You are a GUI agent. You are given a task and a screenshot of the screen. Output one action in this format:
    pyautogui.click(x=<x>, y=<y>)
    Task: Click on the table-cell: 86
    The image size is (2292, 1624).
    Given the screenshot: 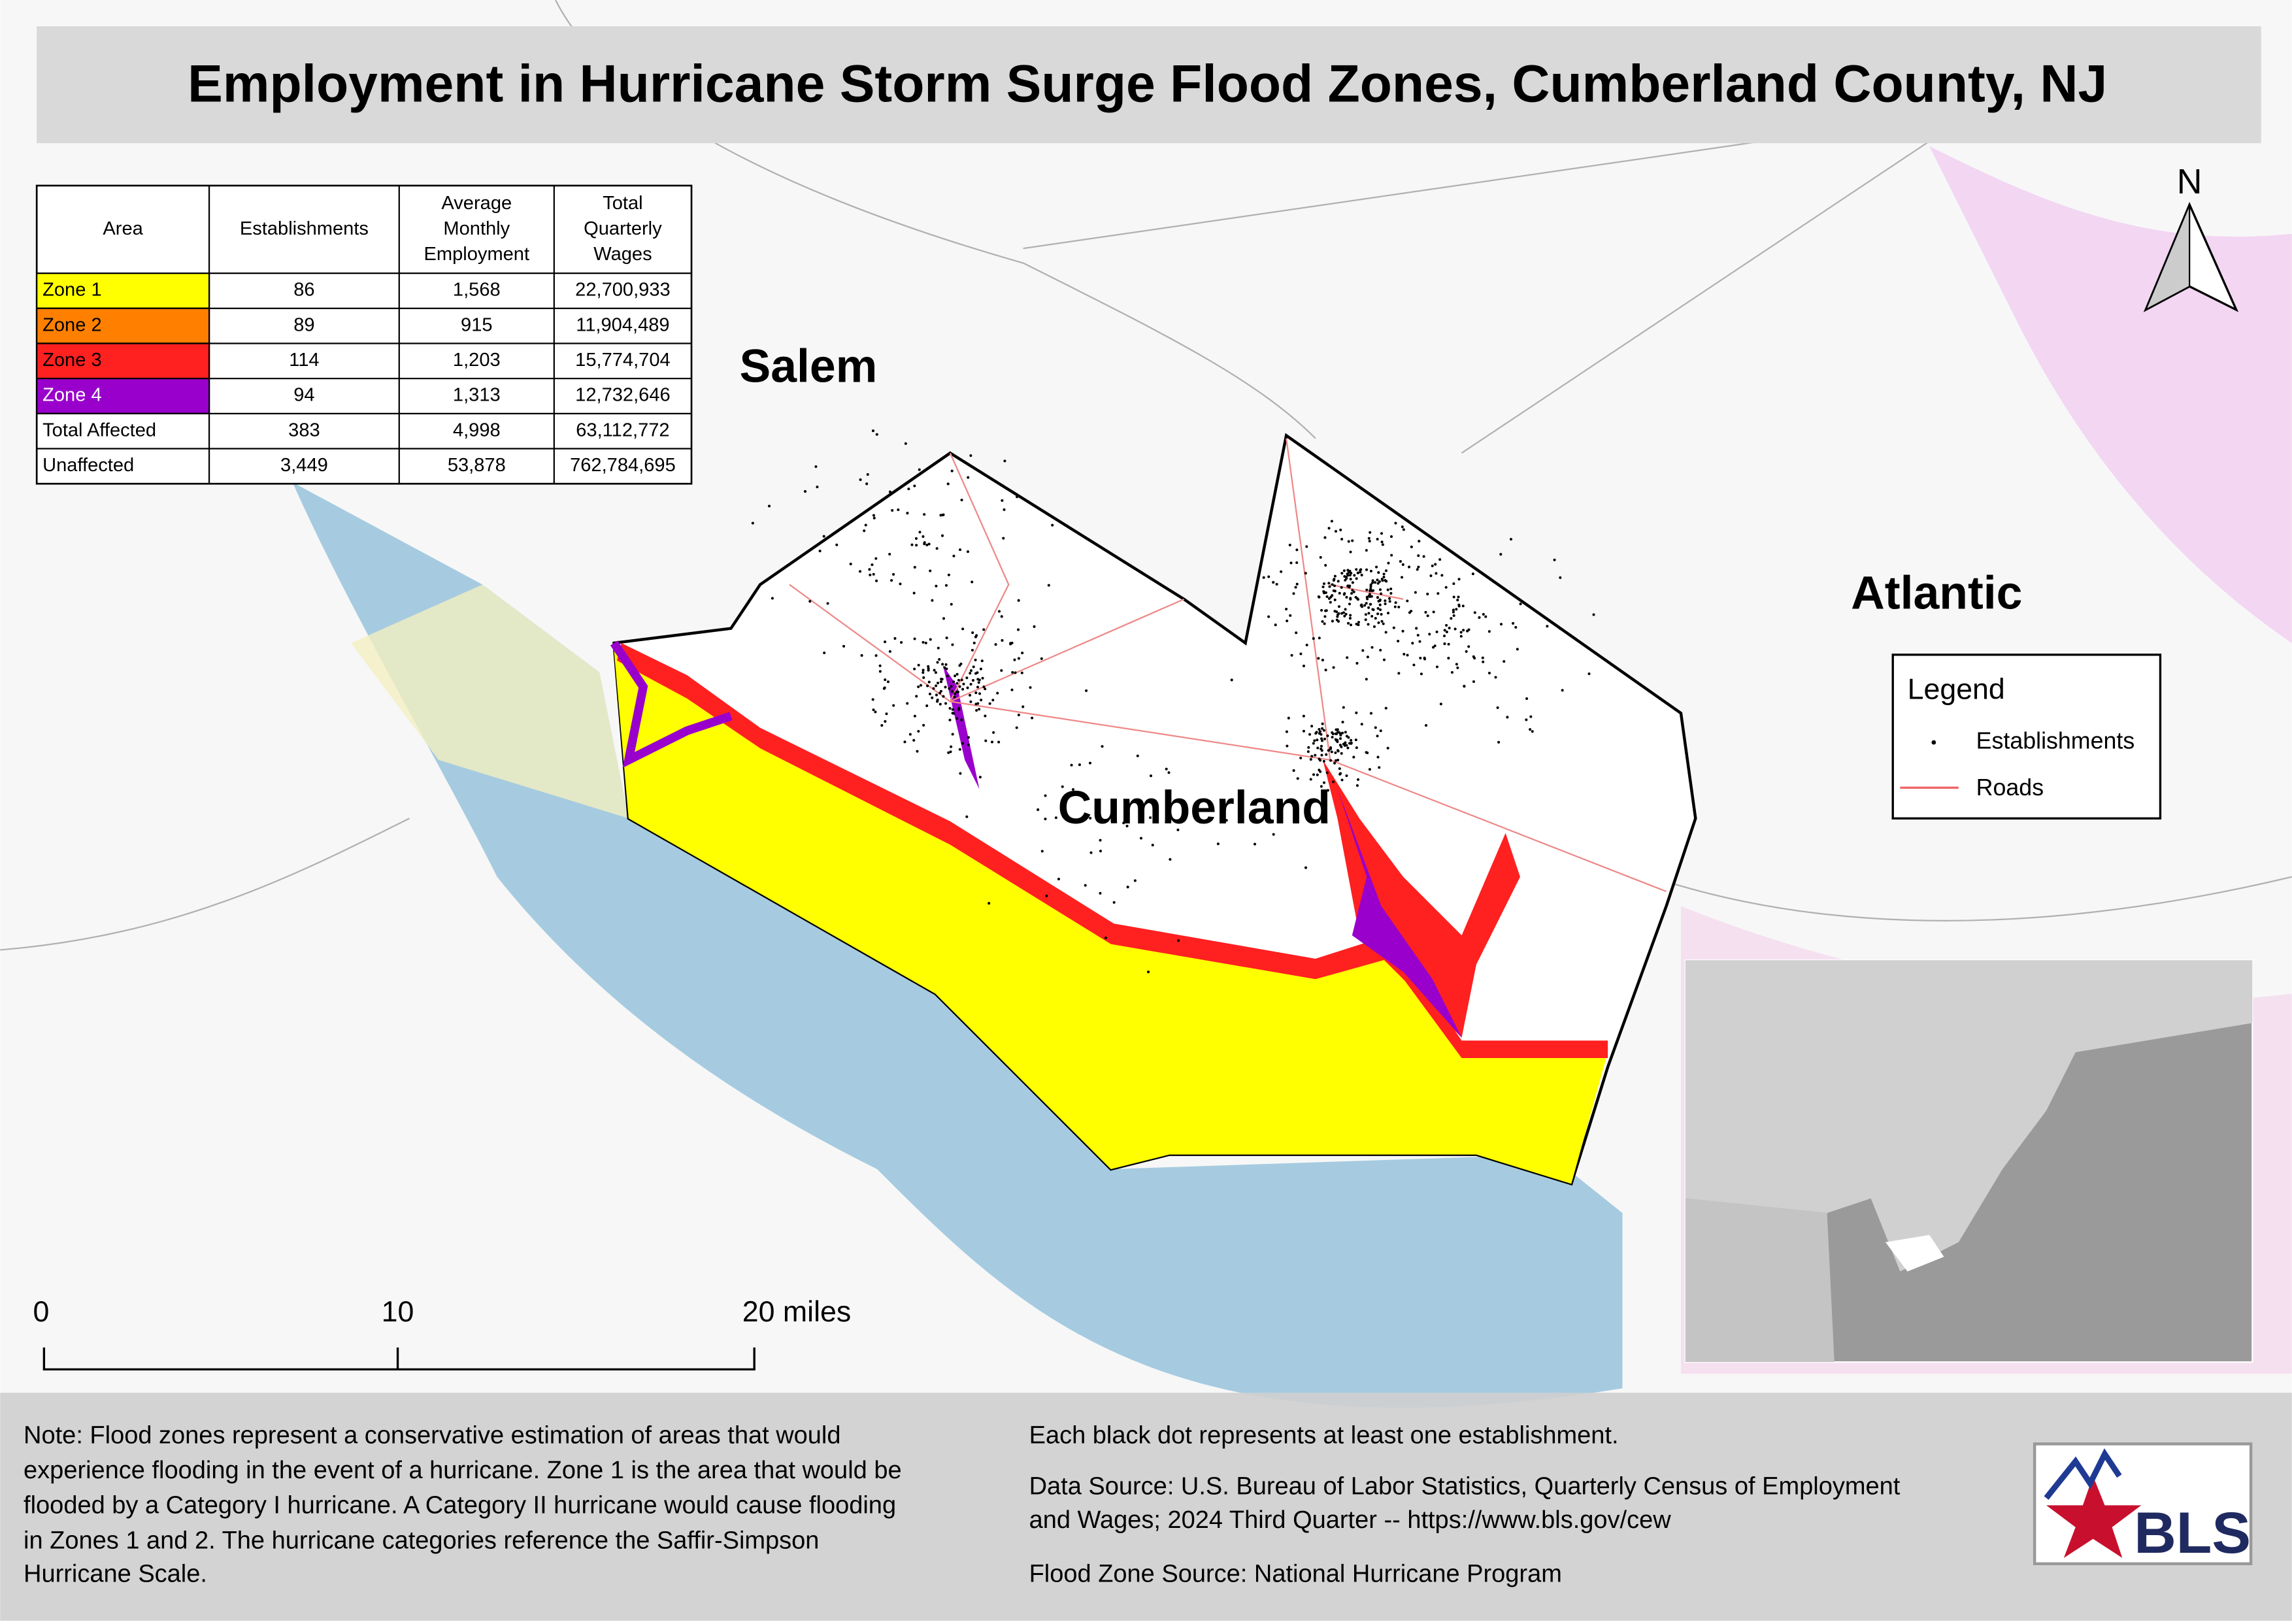 What is the action you would take?
    pyautogui.click(x=303, y=290)
    